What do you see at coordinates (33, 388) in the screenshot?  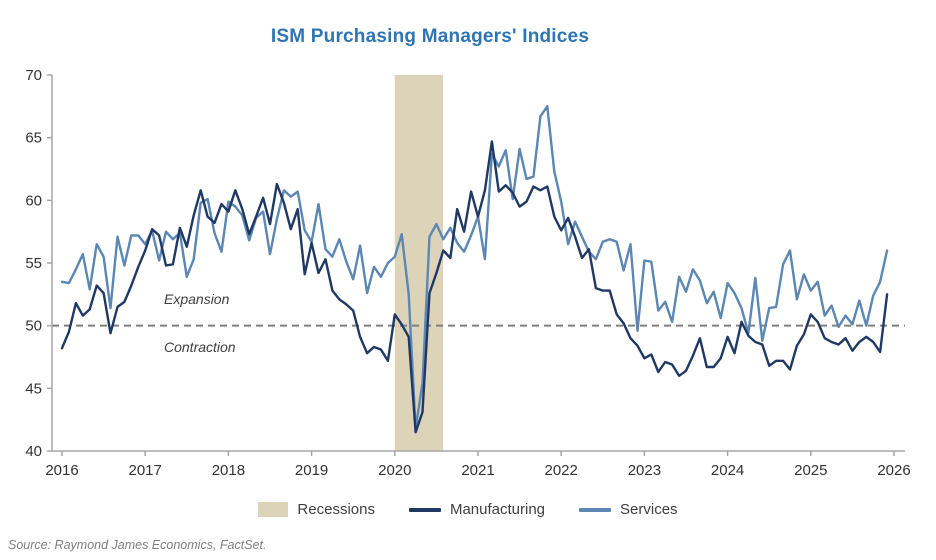 I see `y-tick-label: 45` at bounding box center [33, 388].